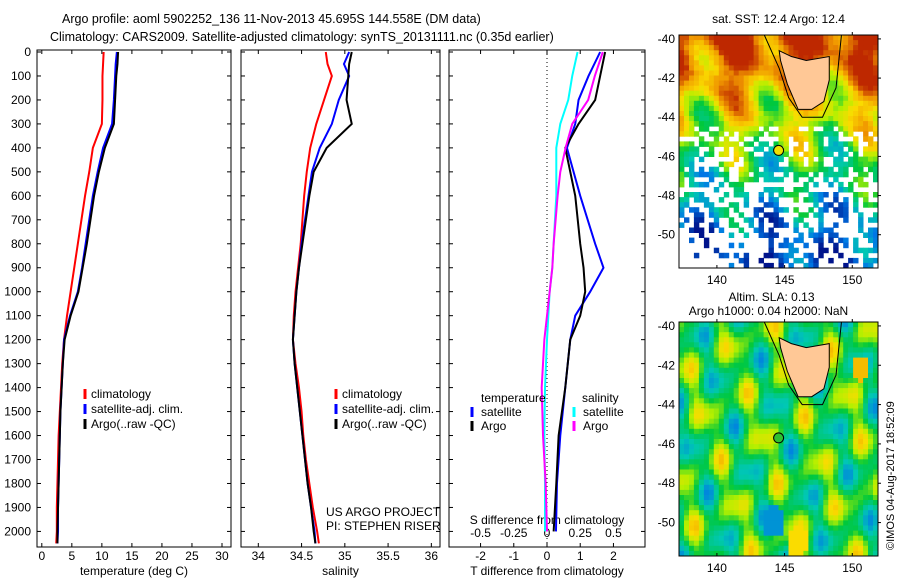 The height and width of the screenshot is (580, 900). Describe the element at coordinates (613, 556) in the screenshot. I see `x-tick-label: 2` at that location.